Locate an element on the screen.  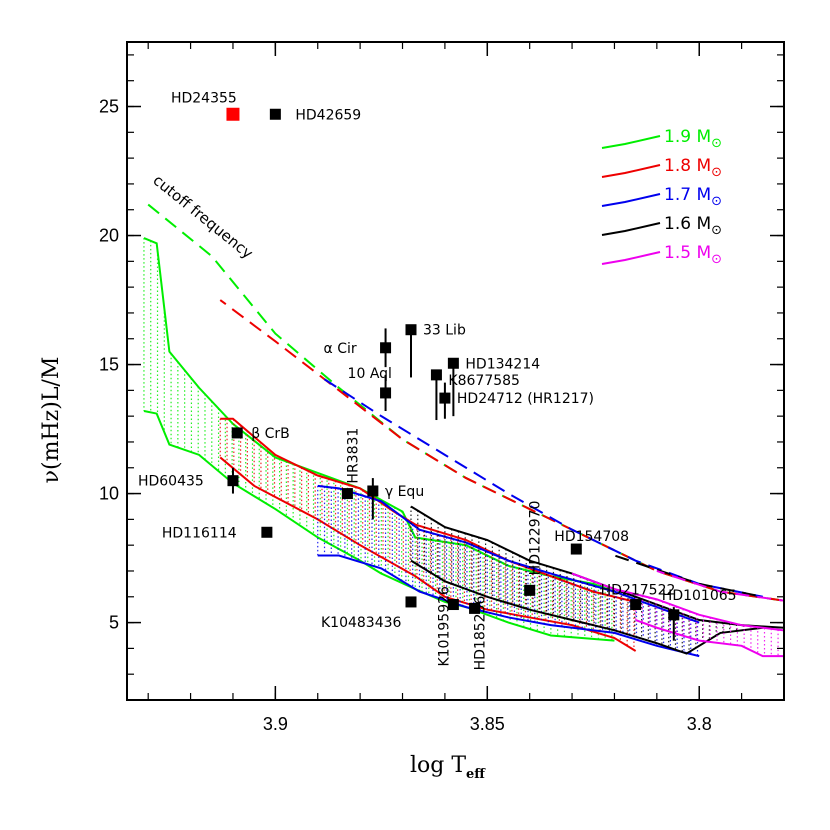
star-label: HD101065 is located at coordinates (699, 596).